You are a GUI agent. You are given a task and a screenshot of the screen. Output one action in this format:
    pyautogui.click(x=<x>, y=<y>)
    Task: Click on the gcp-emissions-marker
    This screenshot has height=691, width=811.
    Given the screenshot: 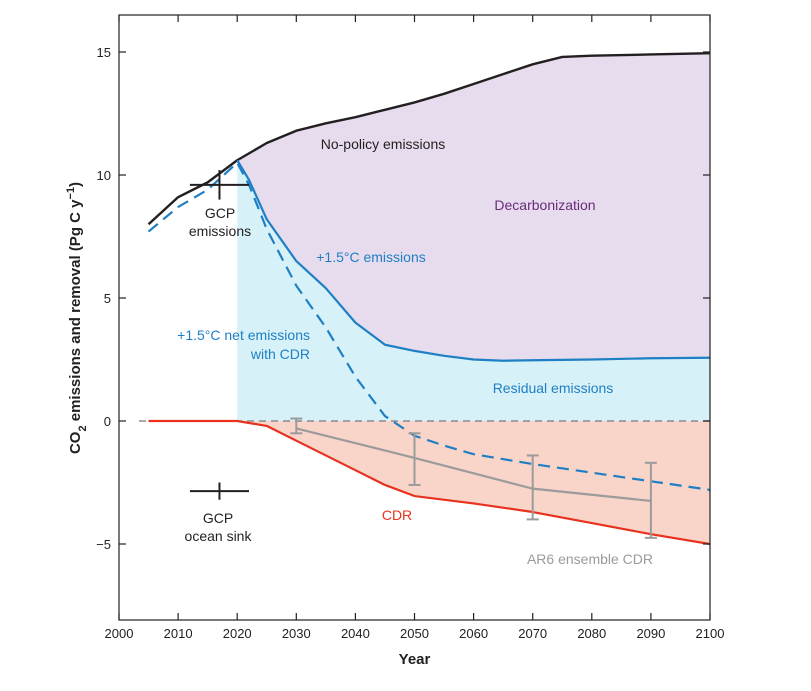 What is the action you would take?
    pyautogui.click(x=219, y=185)
    